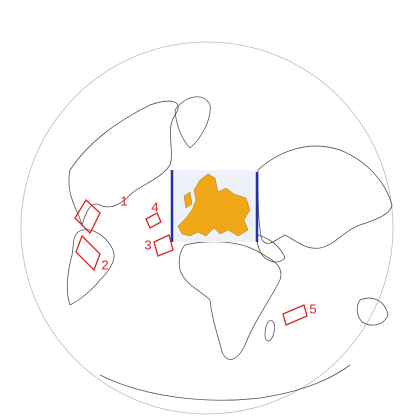 This screenshot has width=405, height=420. Describe the element at coordinates (271, 248) in the screenshot. I see `arabia` at that location.